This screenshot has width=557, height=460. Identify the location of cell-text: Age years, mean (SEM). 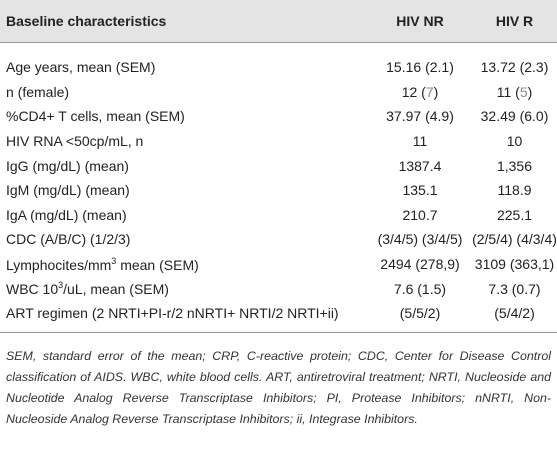
(81, 67).